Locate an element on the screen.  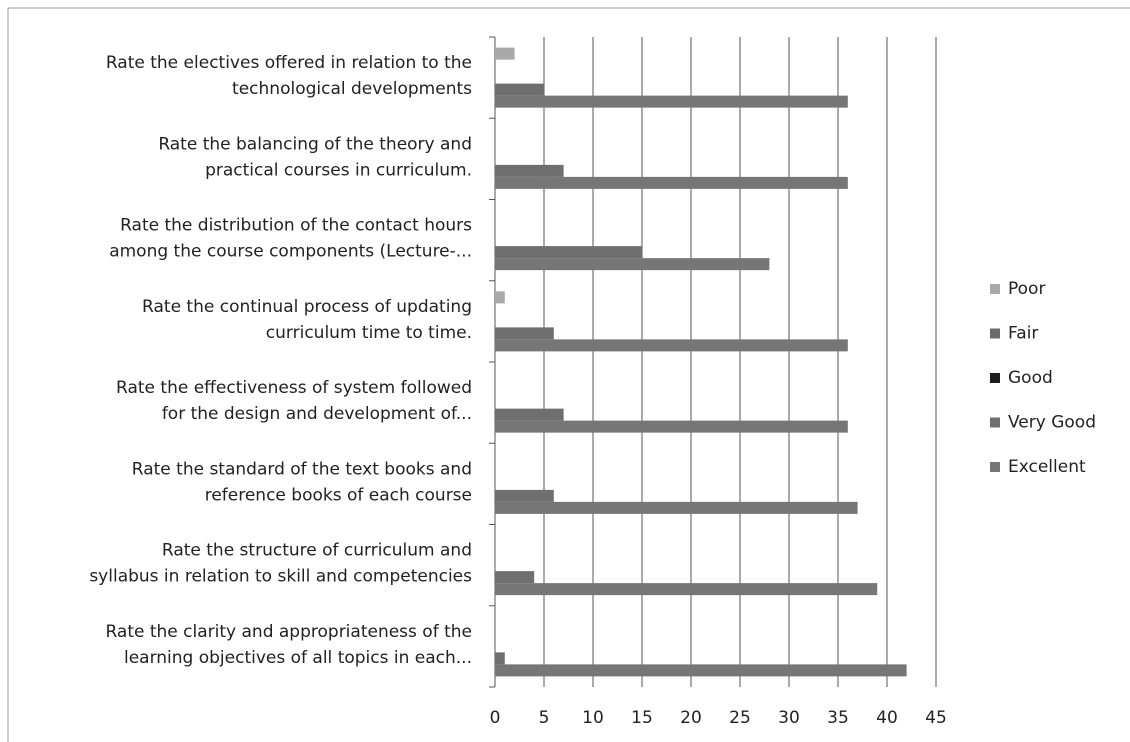
legend-label: Poor is located at coordinates (1026, 289).